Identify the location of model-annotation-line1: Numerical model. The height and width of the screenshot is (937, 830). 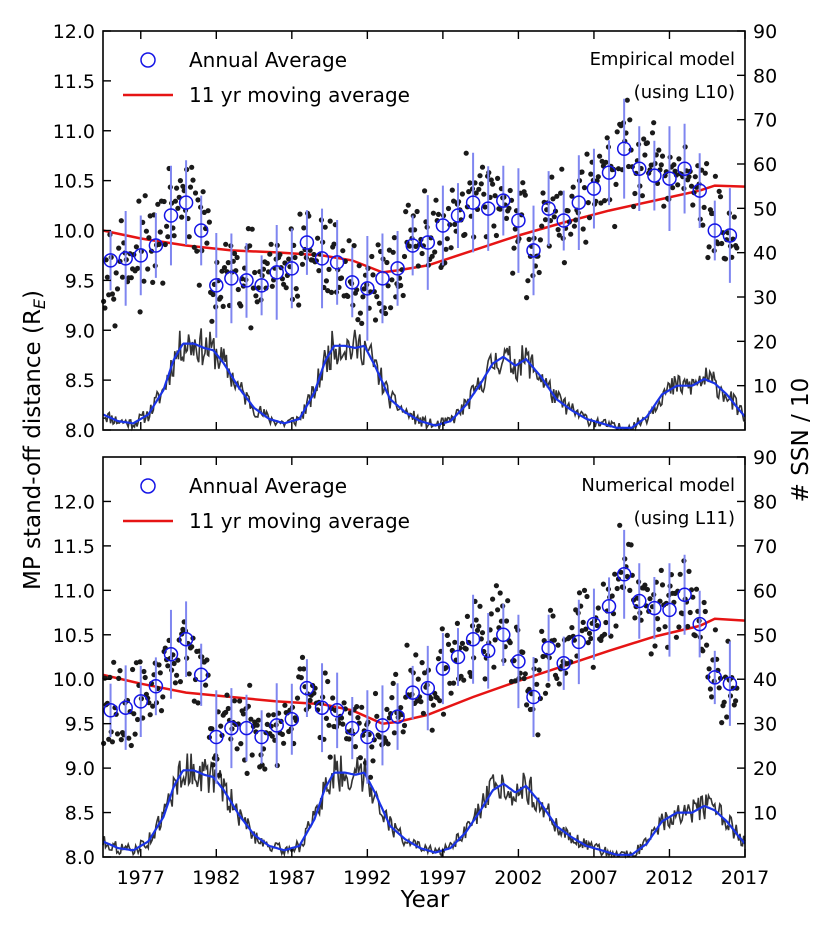
(658, 485).